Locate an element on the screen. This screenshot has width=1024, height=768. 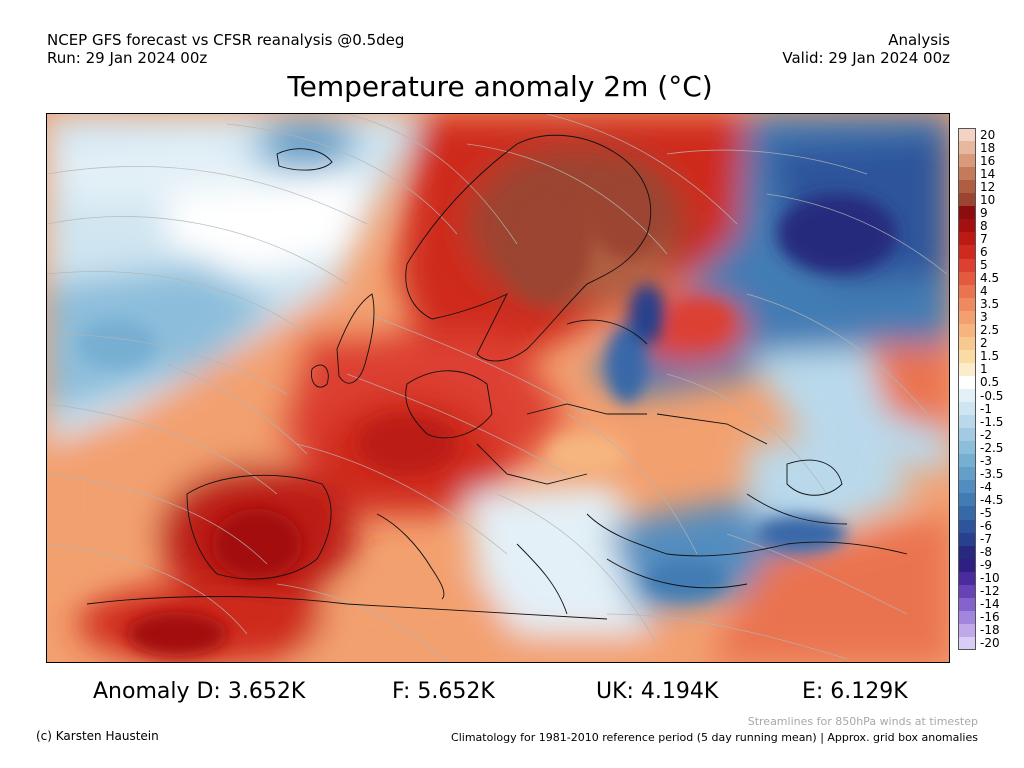
colorbar-label: 2.5 is located at coordinates (990, 330).